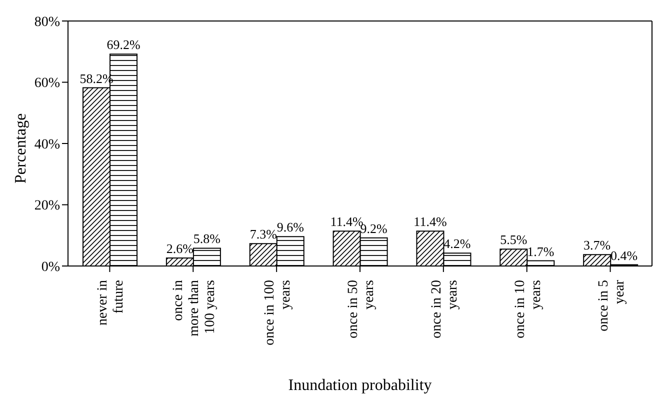 The height and width of the screenshot is (404, 669). I want to click on x-tick-label: never in future, so click(111, 303).